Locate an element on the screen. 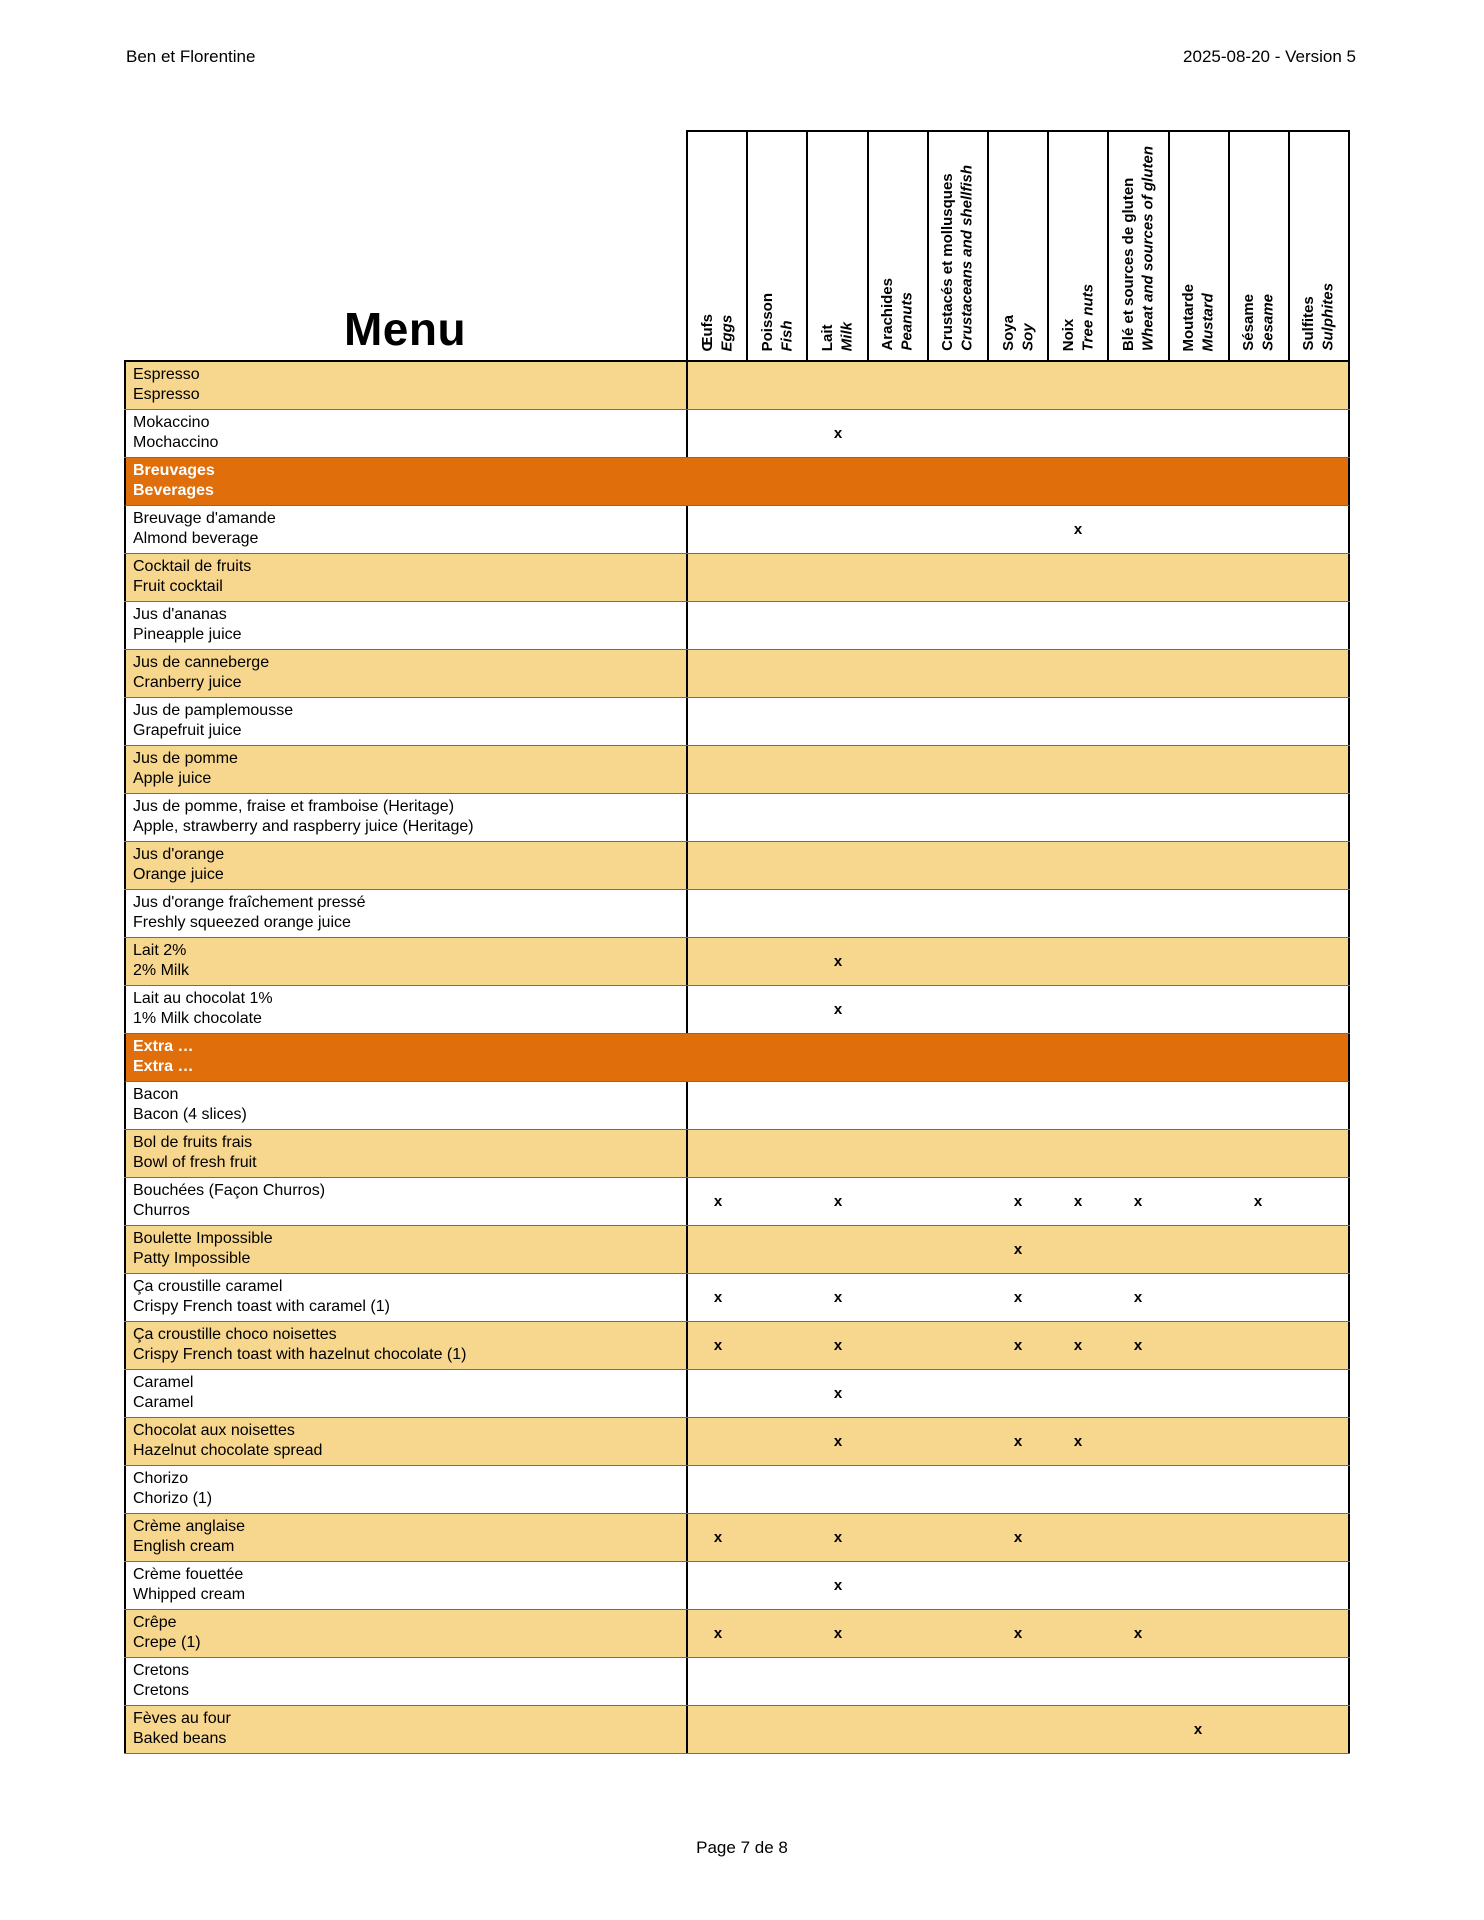  allergen-marks is located at coordinates (1018, 385).